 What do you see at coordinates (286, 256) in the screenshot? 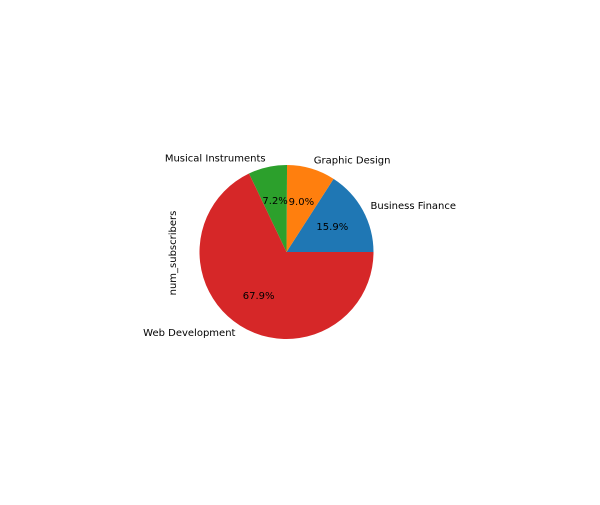
I see `pie-slice-web-development` at bounding box center [286, 256].